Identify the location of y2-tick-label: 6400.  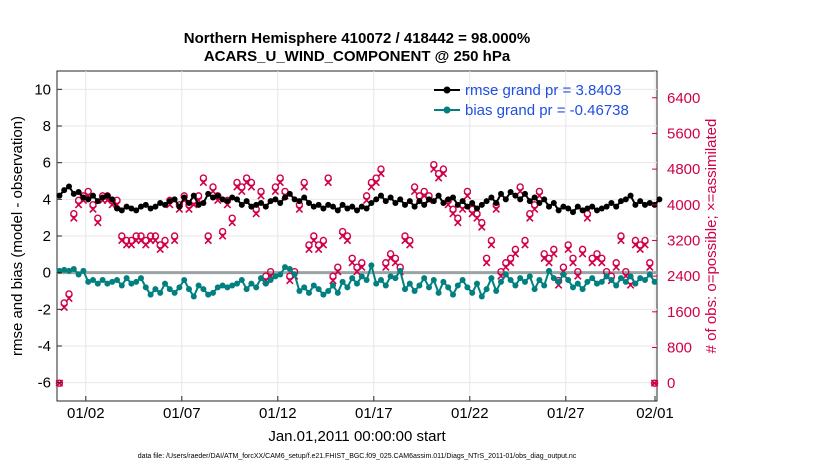
(683, 98).